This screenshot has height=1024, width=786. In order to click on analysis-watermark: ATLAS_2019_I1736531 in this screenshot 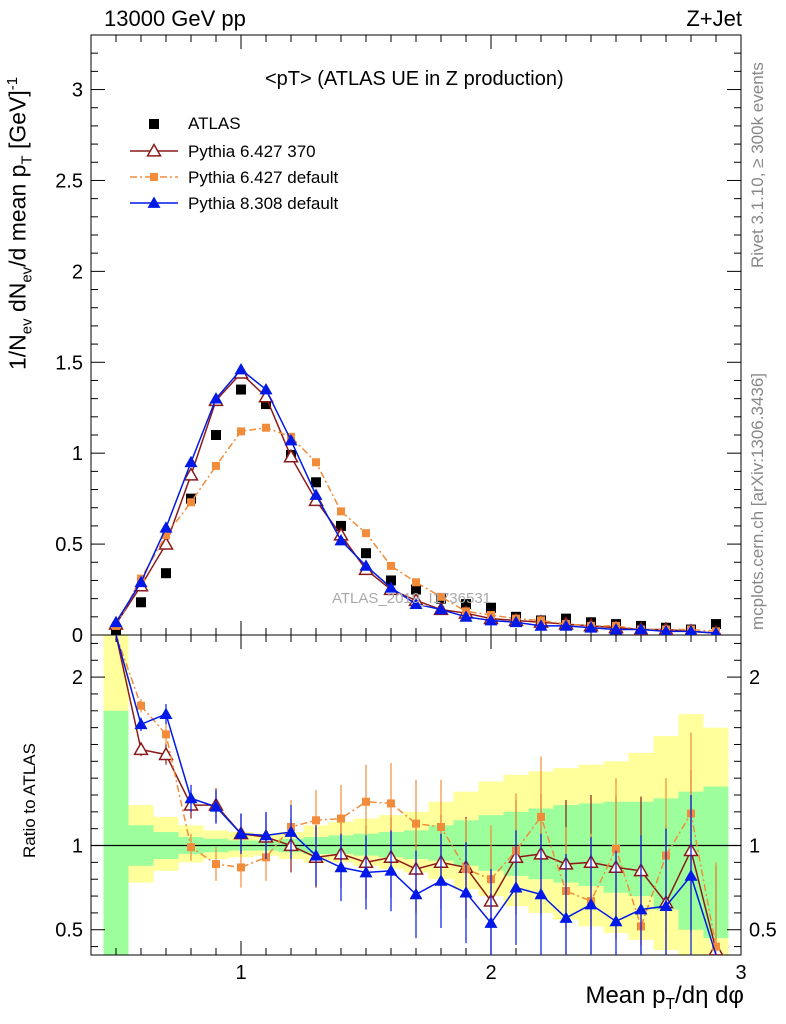, I will do `click(412, 598)`.